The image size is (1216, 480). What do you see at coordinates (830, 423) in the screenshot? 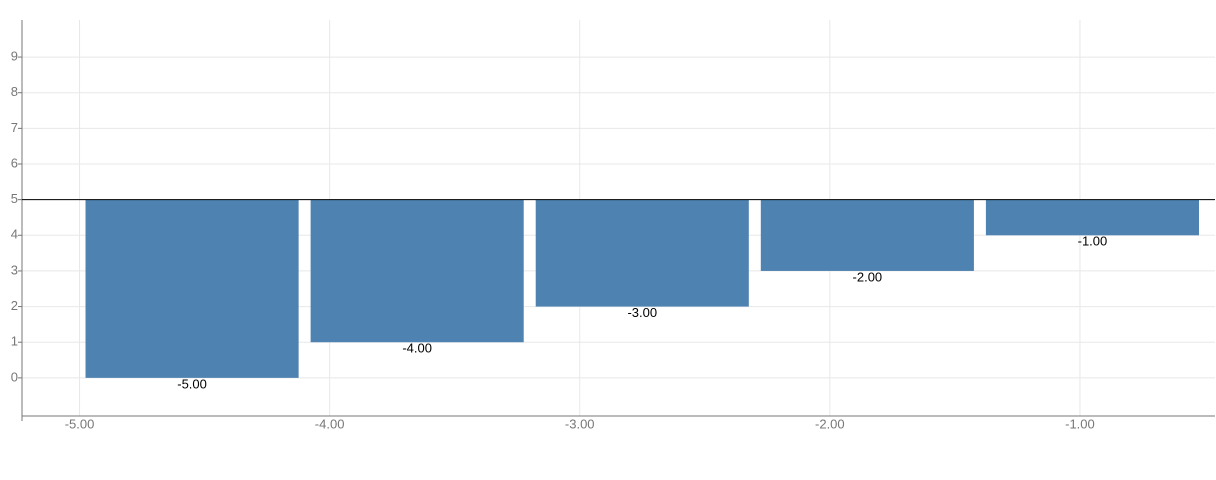
I see `x-tick-label: -2.00` at bounding box center [830, 423].